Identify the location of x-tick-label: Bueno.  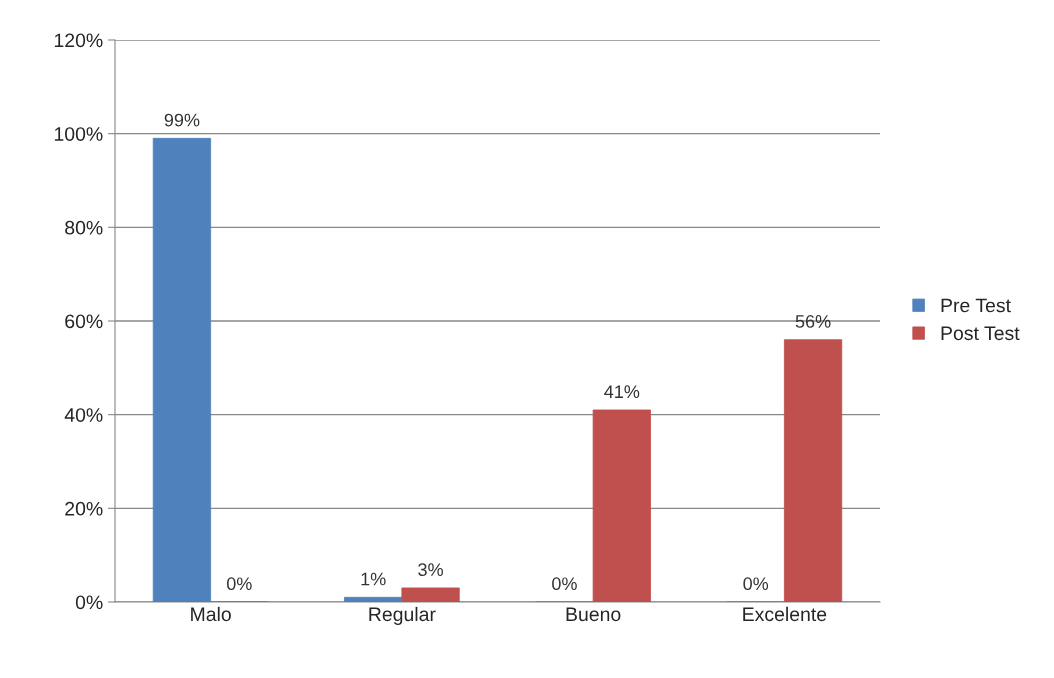
(593, 614).